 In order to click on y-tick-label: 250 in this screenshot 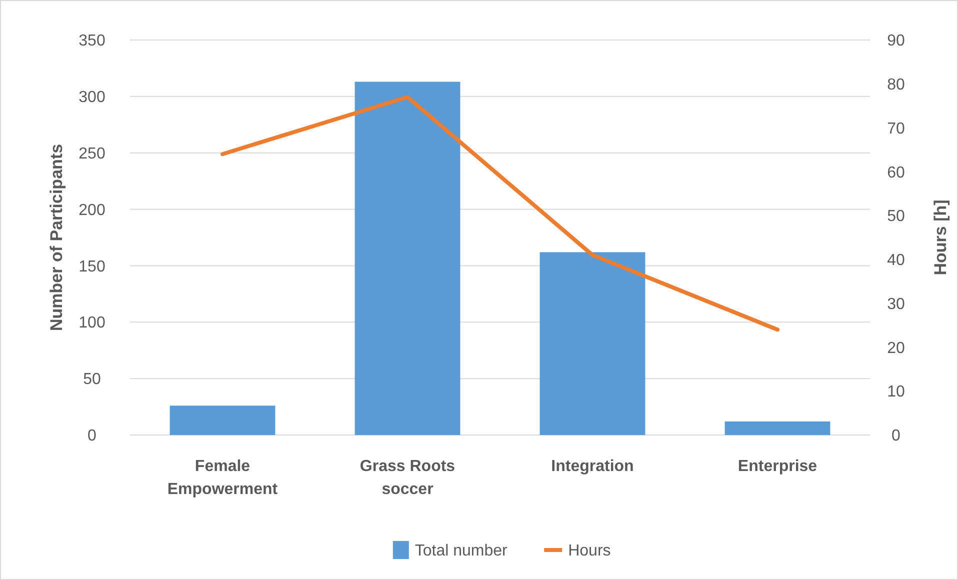, I will do `click(92, 153)`.